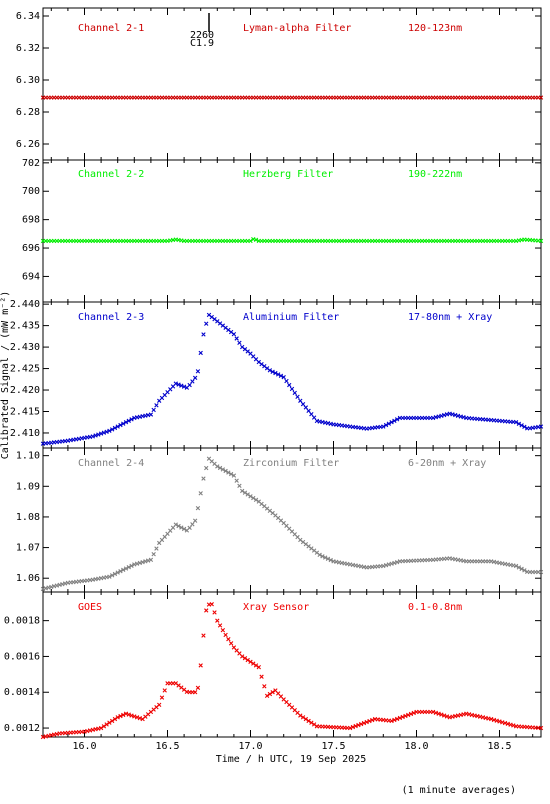 This screenshot has height=804, width=550. What do you see at coordinates (28, 16) in the screenshot?
I see `y-tick-label: 6.34` at bounding box center [28, 16].